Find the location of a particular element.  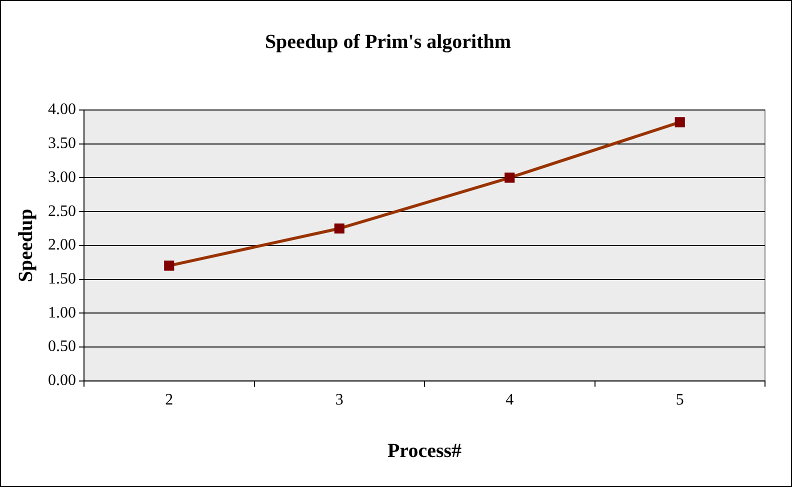

x-tick-label: 5 is located at coordinates (680, 400).